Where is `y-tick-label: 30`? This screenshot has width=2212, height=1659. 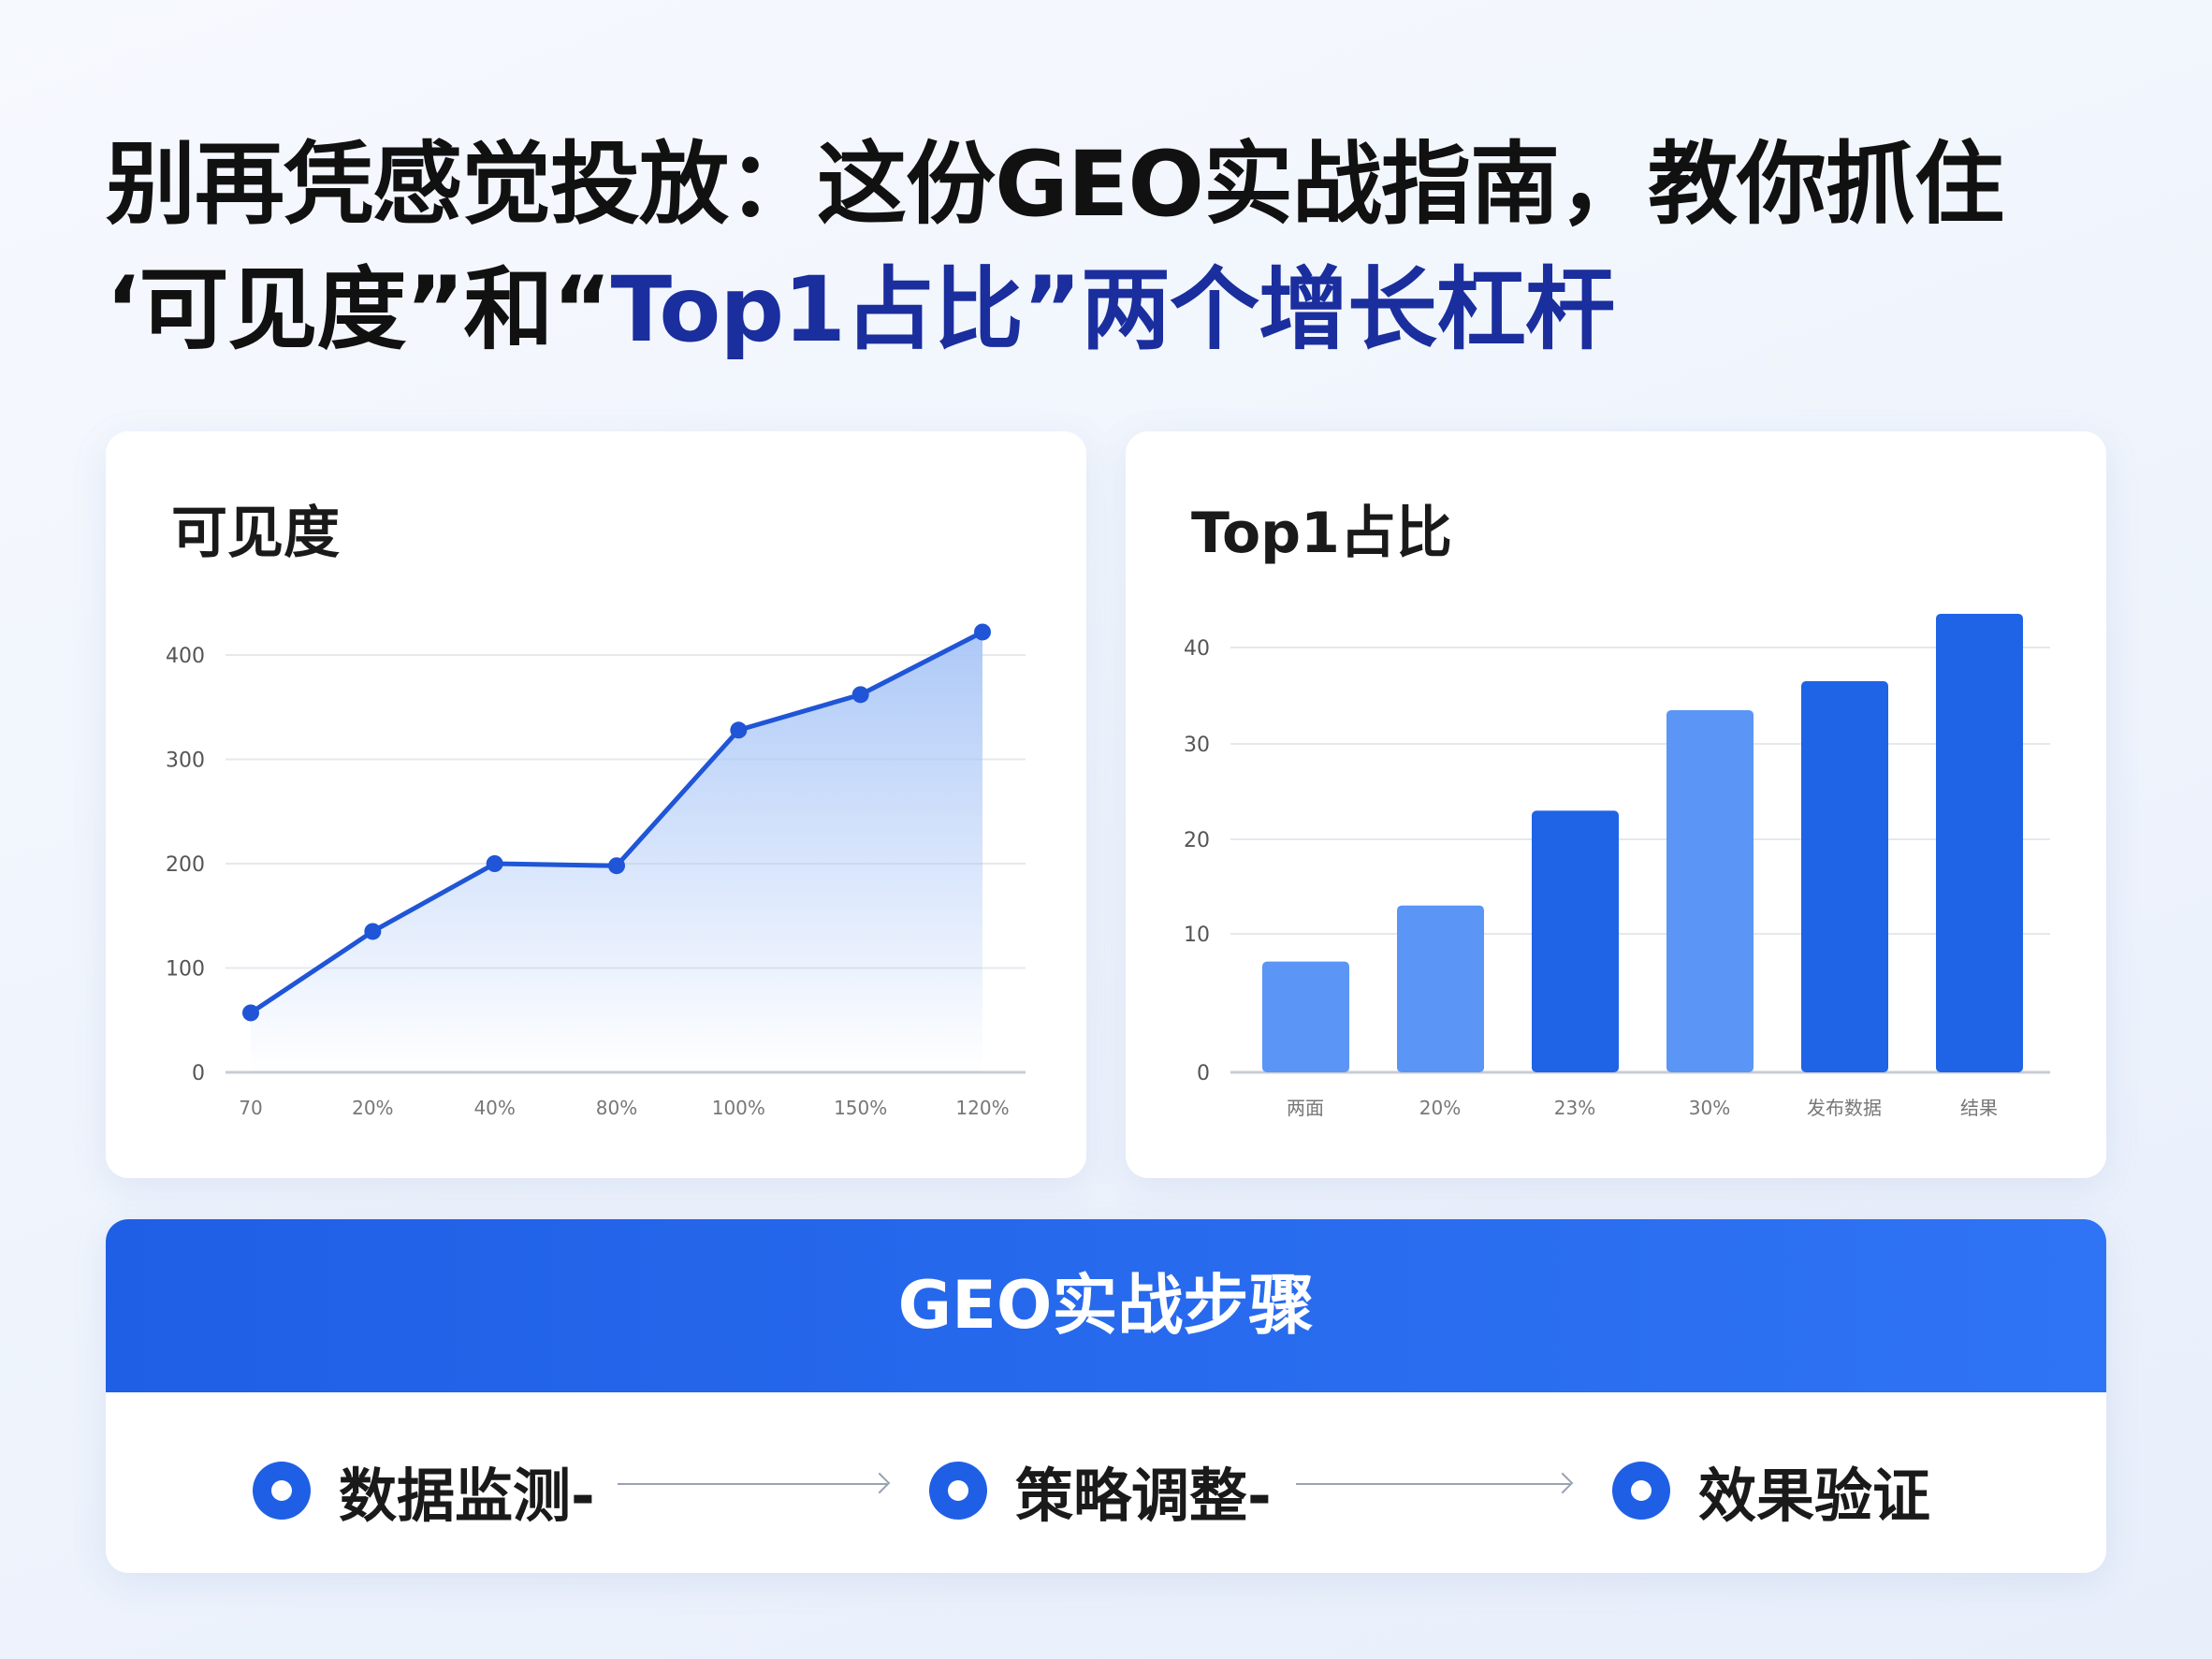 y-tick-label: 30 is located at coordinates (1197, 745).